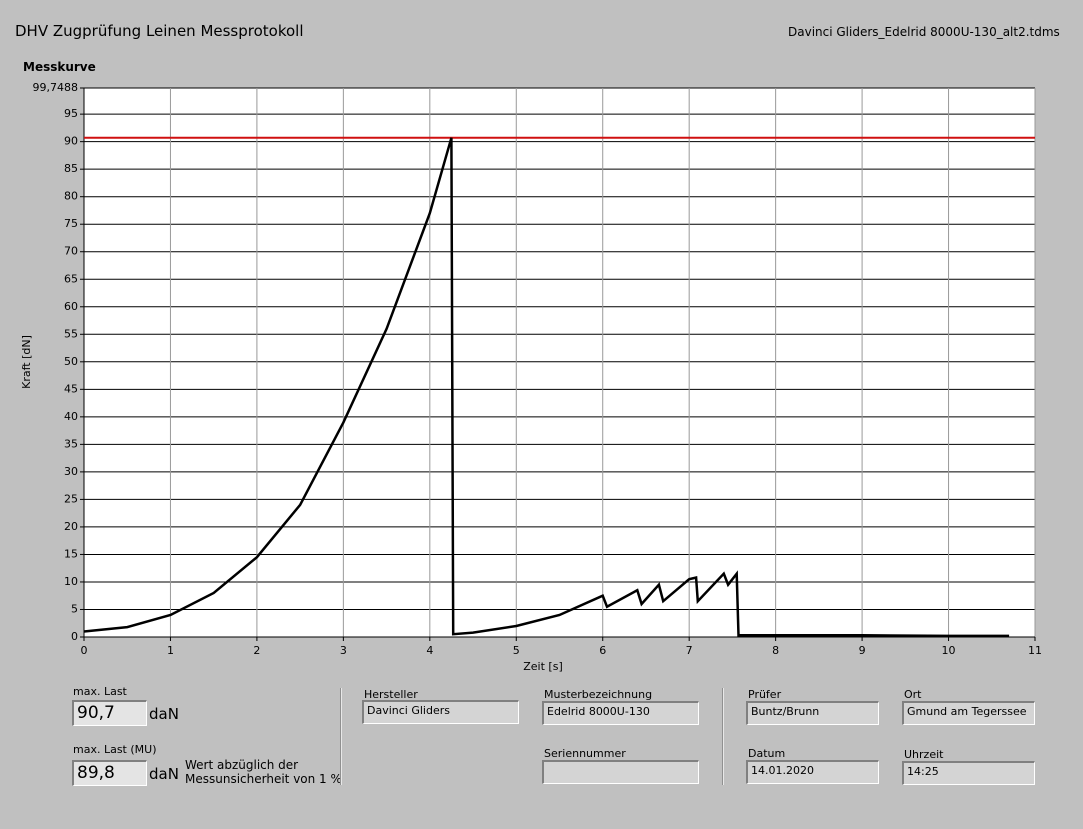 This screenshot has height=829, width=1083. I want to click on y-tick-label: 85, so click(71, 168).